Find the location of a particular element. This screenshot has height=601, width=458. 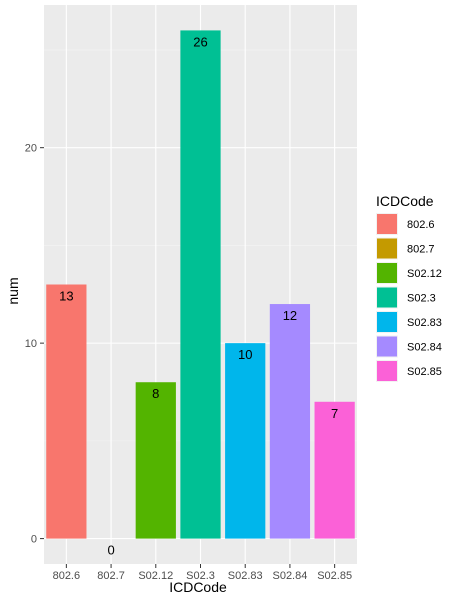

legend-label-802.7: 802.7 is located at coordinates (421, 250).